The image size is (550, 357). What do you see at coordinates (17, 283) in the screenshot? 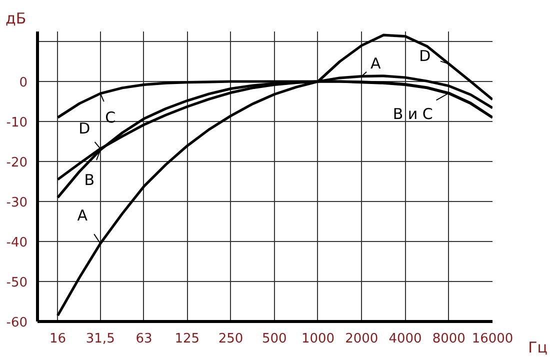
I see `y-tick-label: -50` at bounding box center [17, 283].